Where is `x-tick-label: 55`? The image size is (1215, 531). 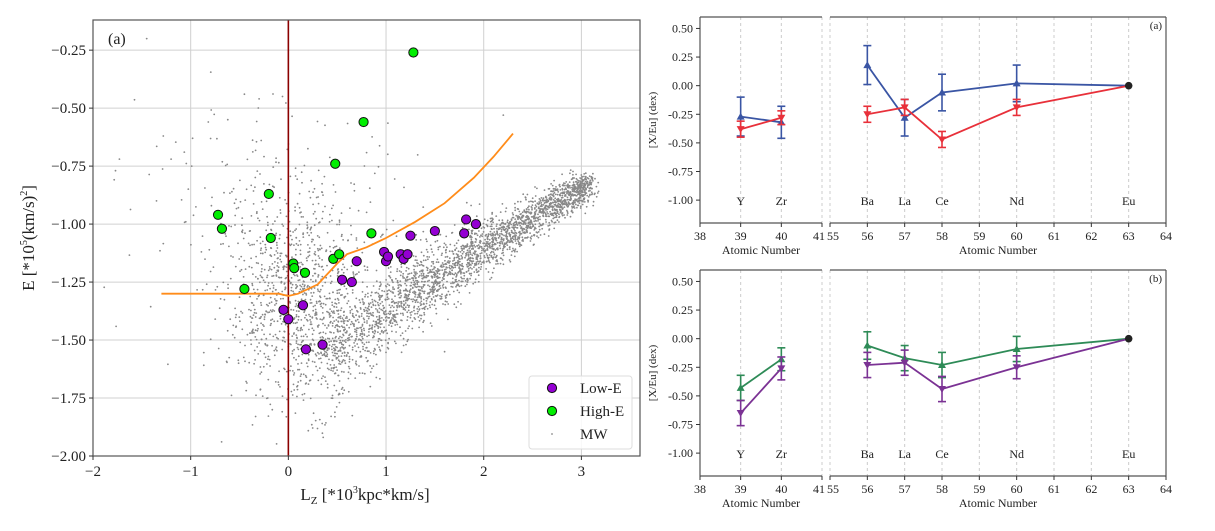 x-tick-label: 55 is located at coordinates (833, 489).